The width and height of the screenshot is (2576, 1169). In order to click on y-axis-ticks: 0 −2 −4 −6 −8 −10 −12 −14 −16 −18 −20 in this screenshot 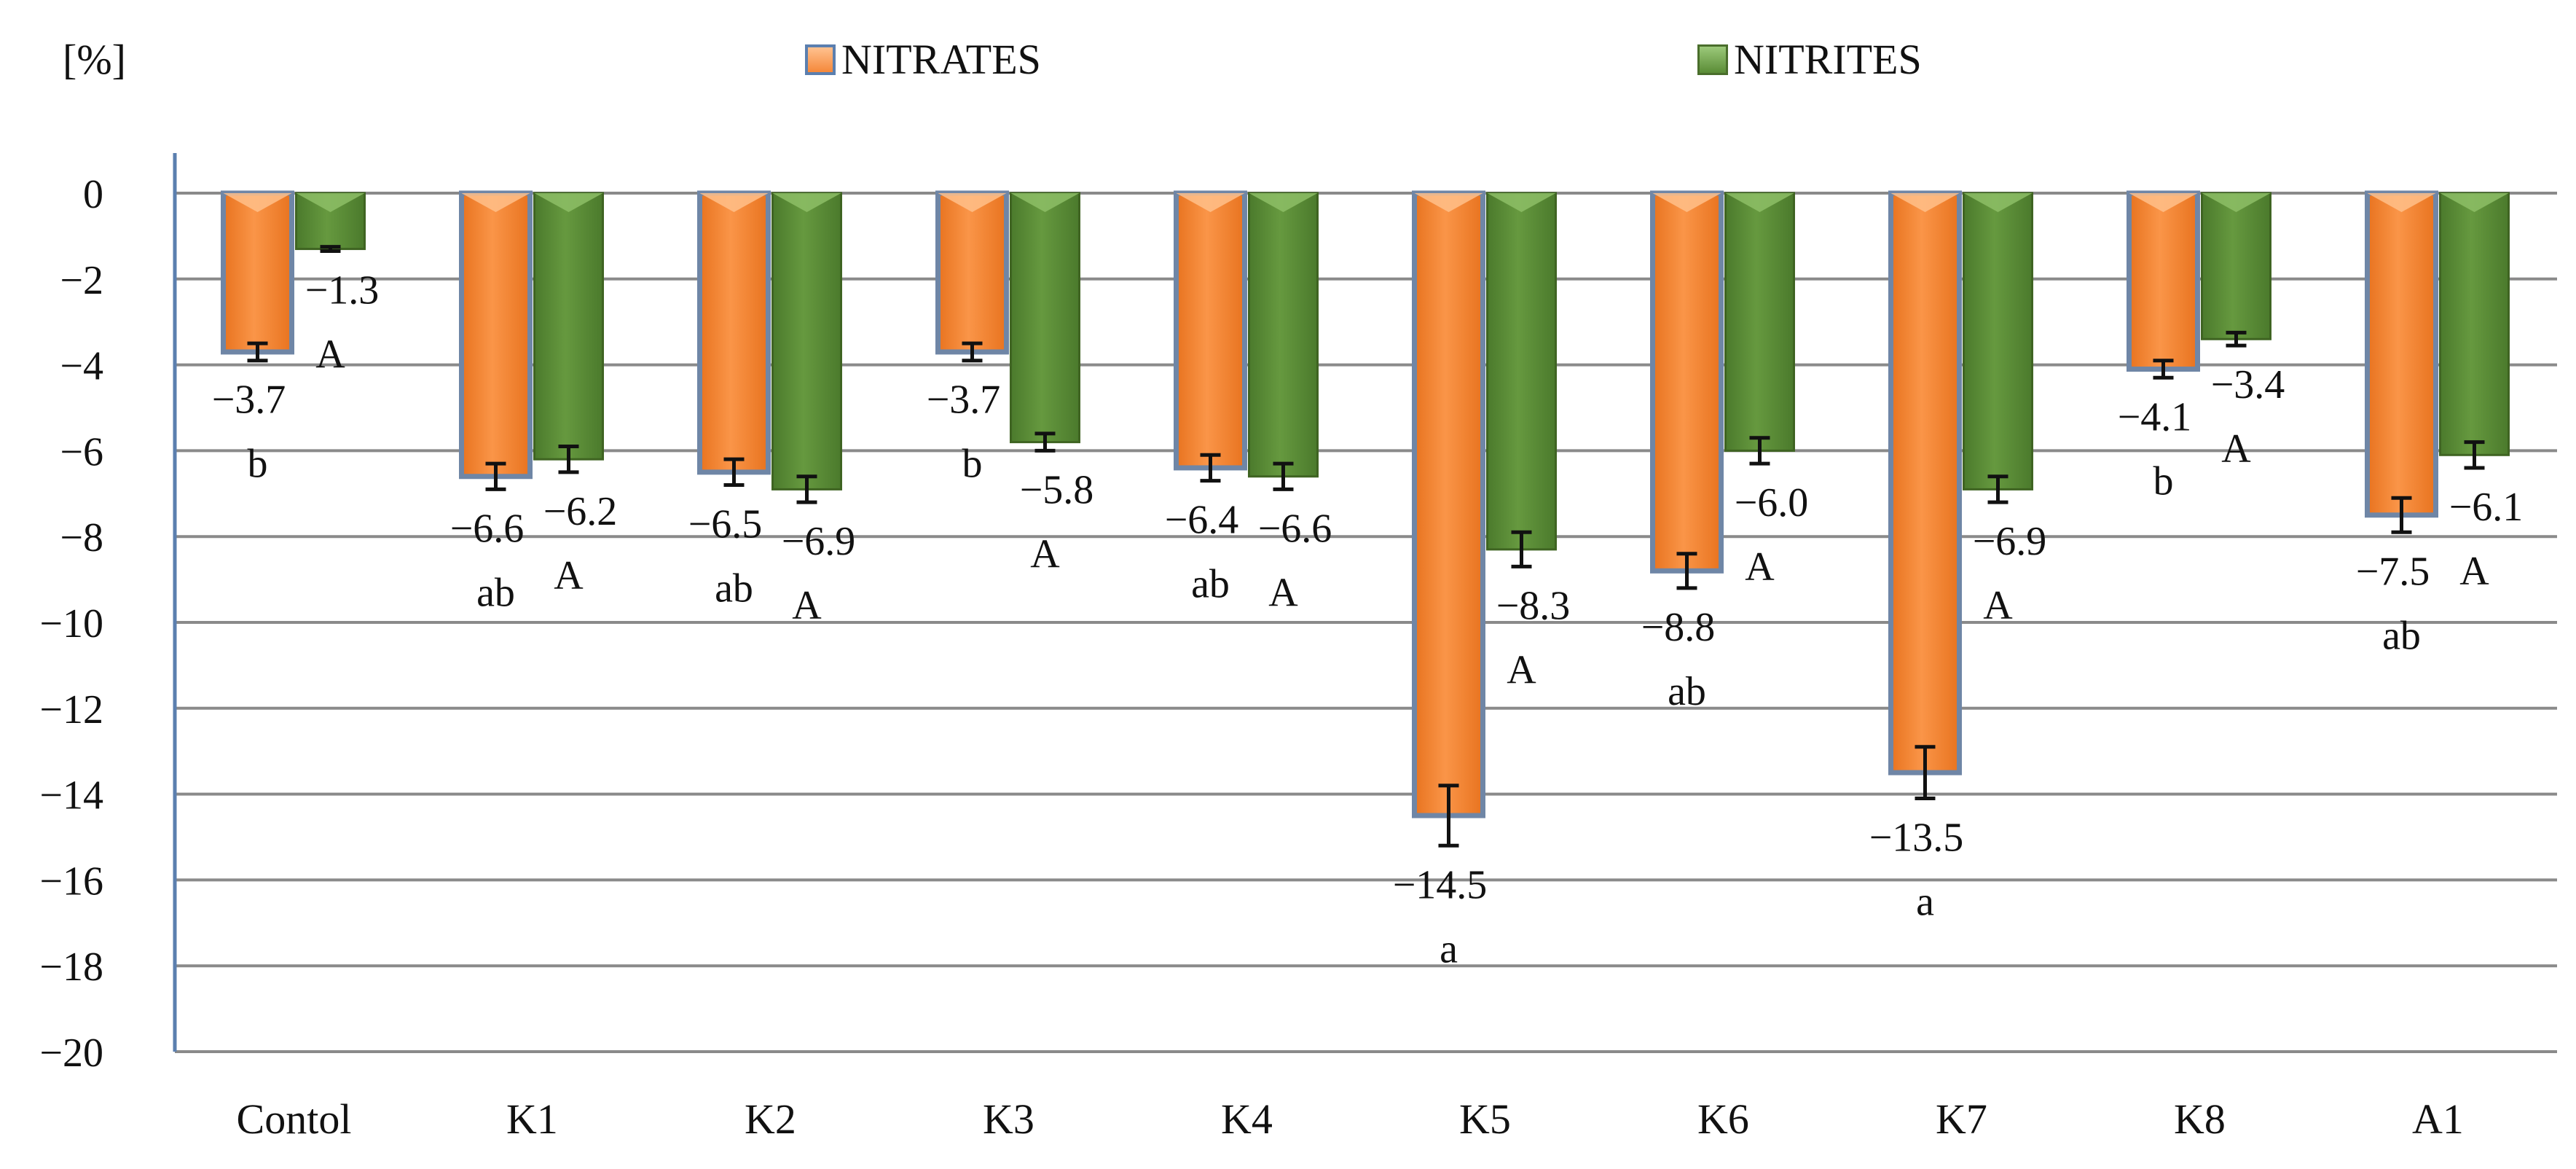, I will do `click(71, 624)`.